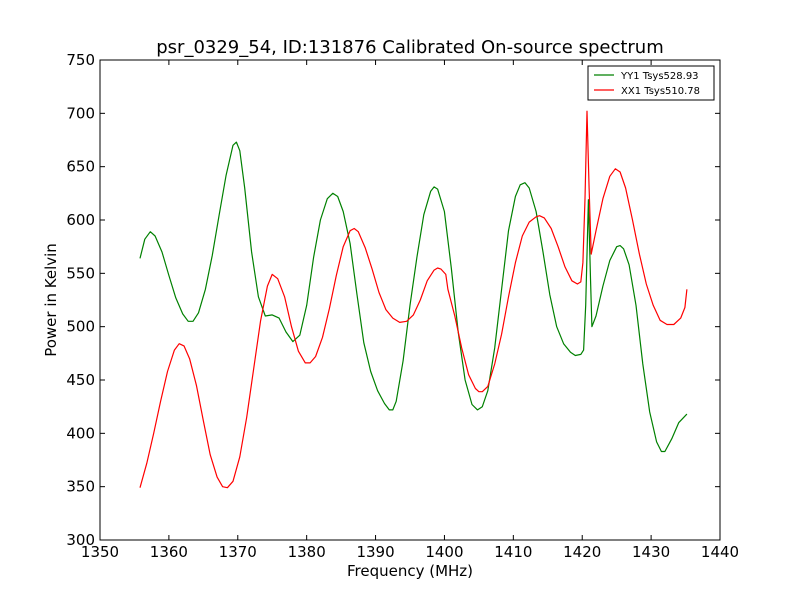 Image resolution: width=800 pixels, height=600 pixels. What do you see at coordinates (80, 60) in the screenshot?
I see `y-tick-label: 750` at bounding box center [80, 60].